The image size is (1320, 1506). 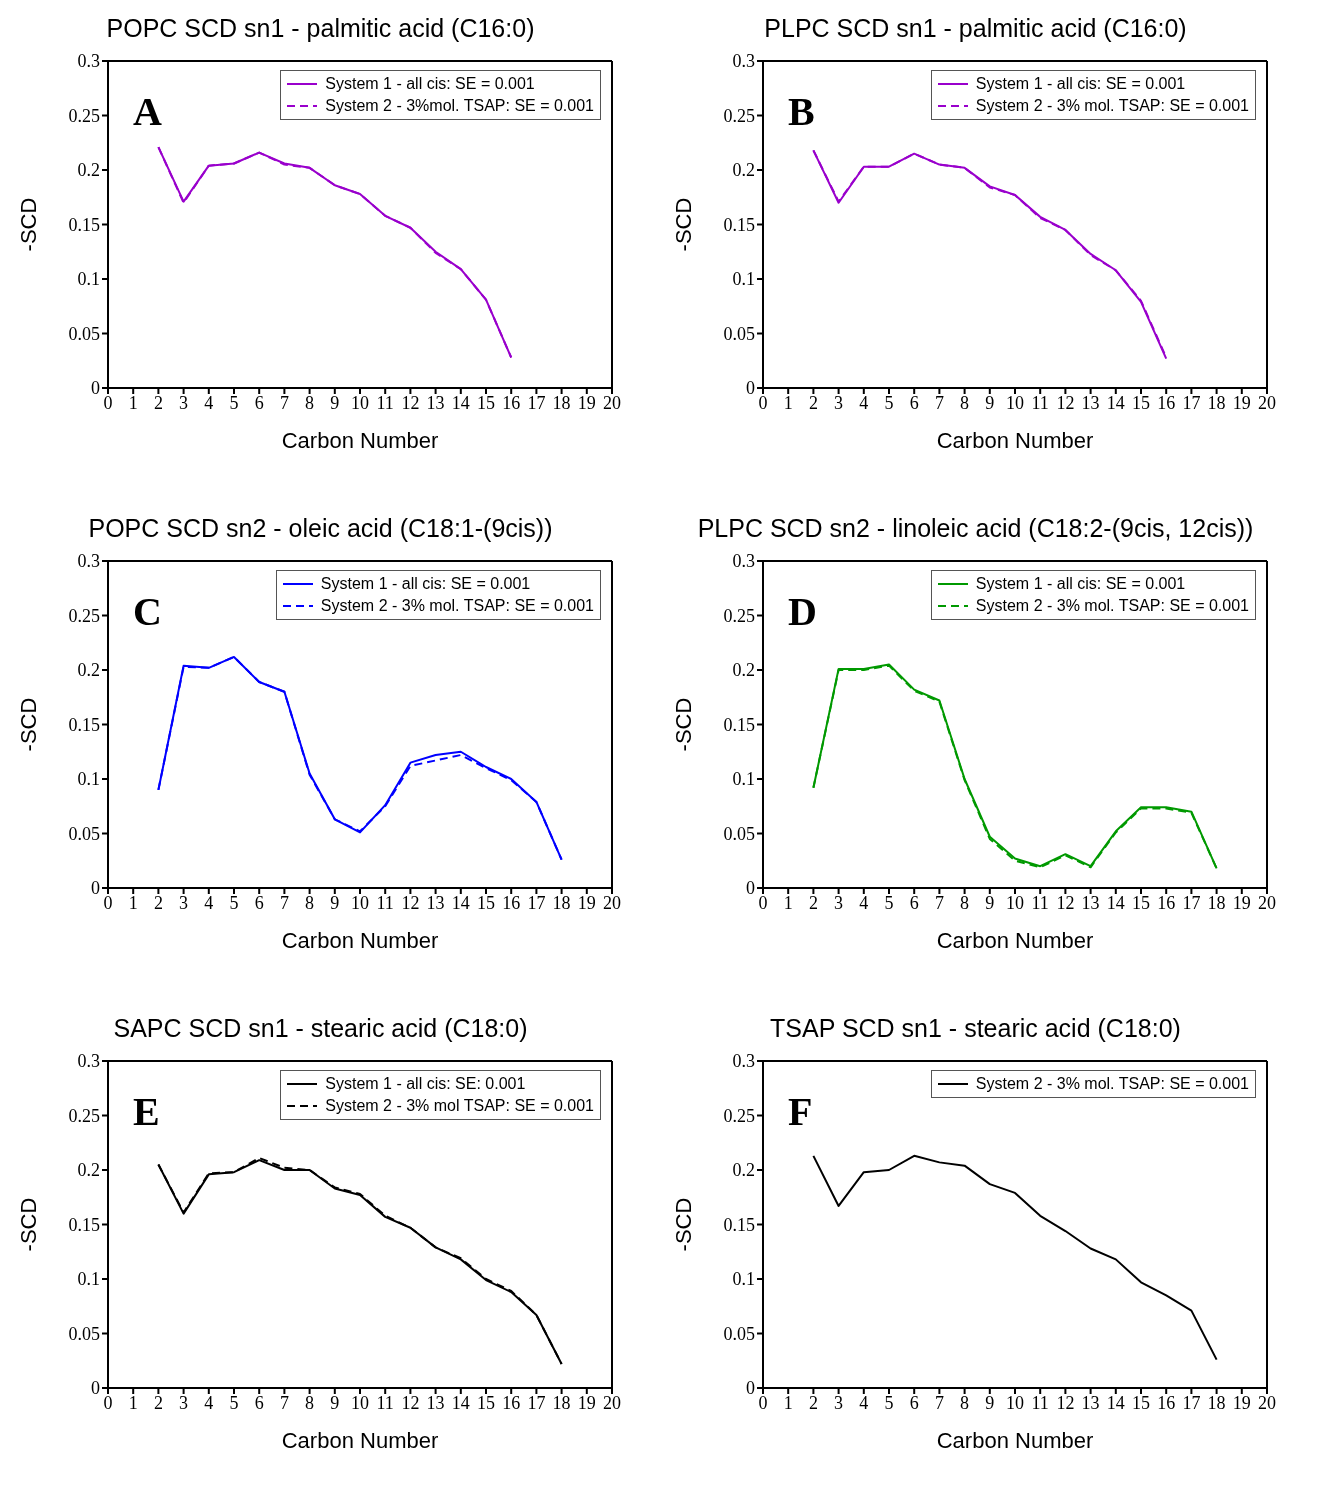 I want to click on x-tick-label: 15, so click(x=486, y=902).